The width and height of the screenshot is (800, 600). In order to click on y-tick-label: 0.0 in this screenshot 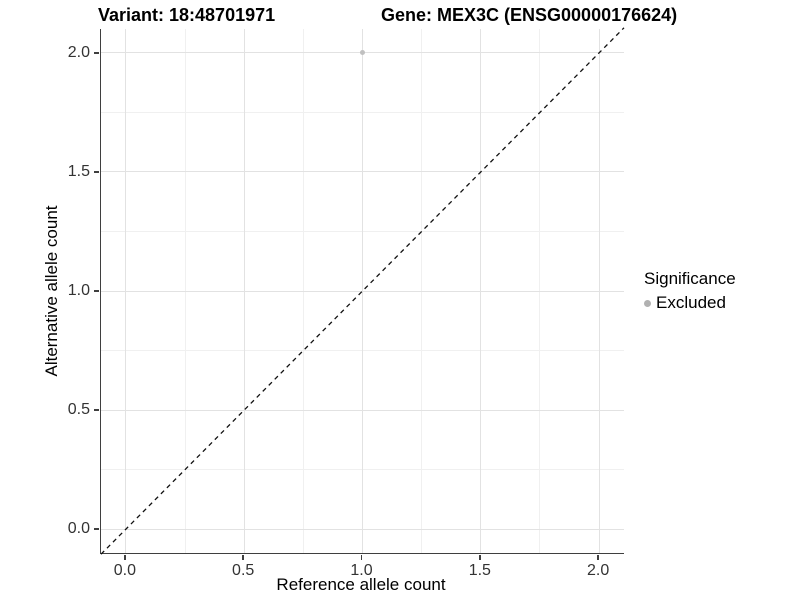, I will do `click(78, 529)`.